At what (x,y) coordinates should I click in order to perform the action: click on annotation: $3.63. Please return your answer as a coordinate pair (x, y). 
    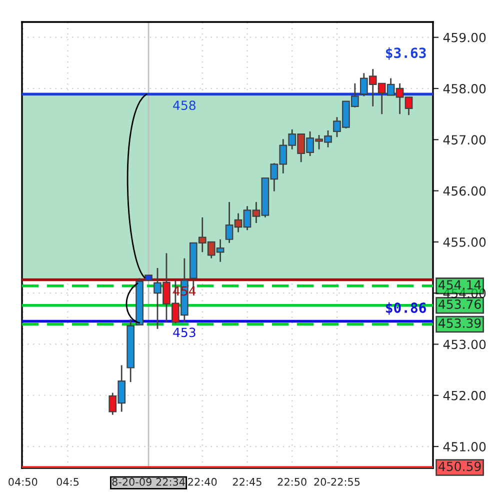
    Looking at the image, I should click on (406, 53).